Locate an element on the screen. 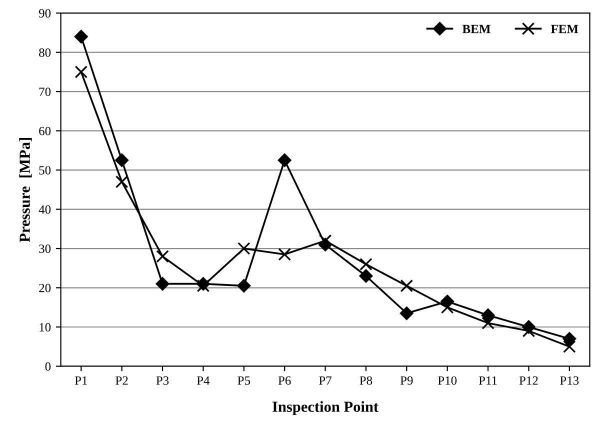 Image resolution: width=608 pixels, height=436 pixels. x-tick-label: P9 is located at coordinates (406, 380).